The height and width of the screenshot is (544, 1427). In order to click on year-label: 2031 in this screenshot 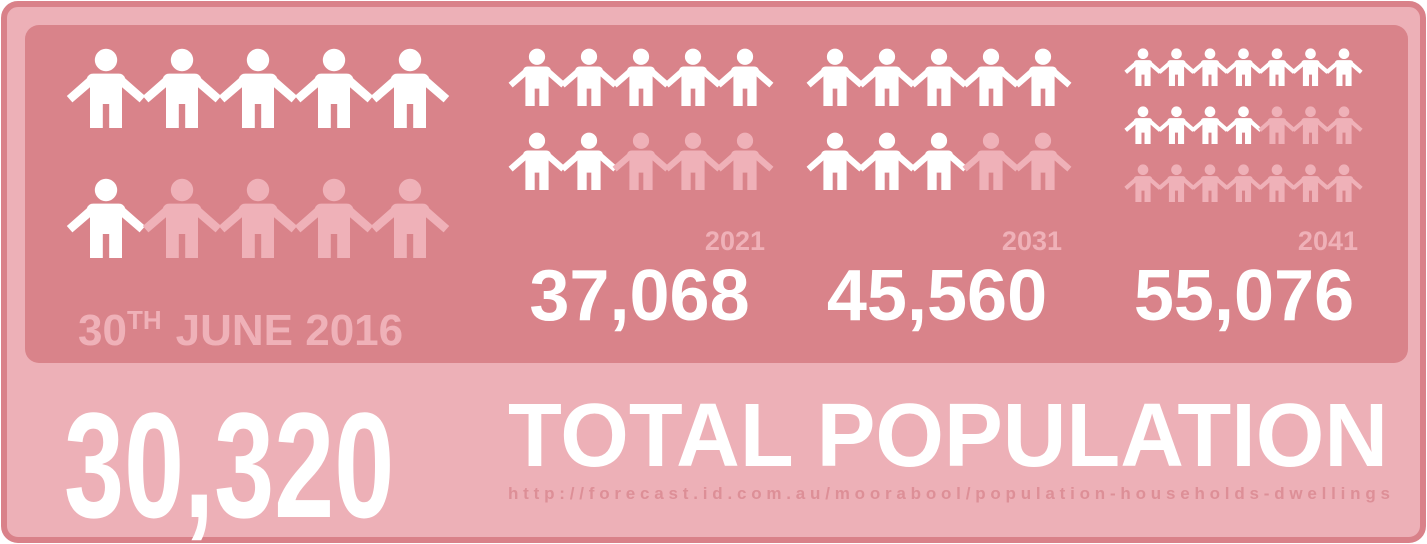, I will do `click(1032, 241)`.